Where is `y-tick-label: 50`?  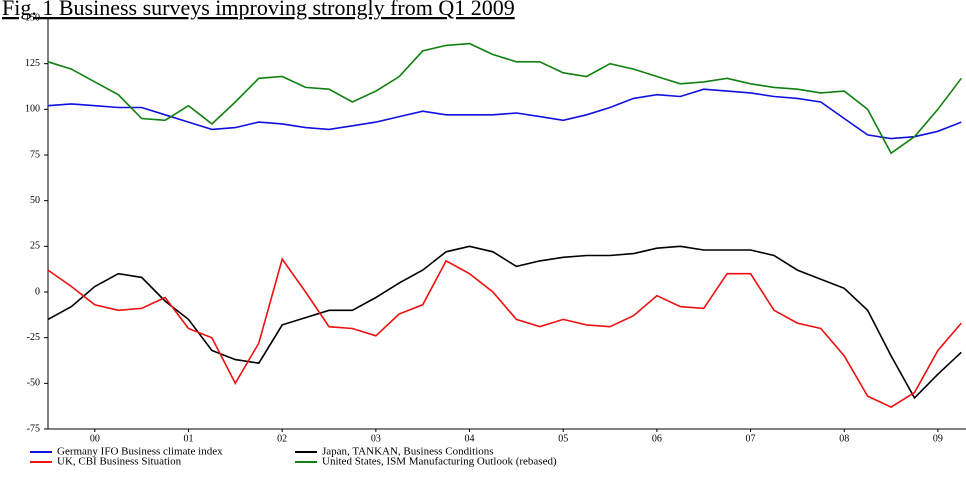
y-tick-label: 50 is located at coordinates (35, 200).